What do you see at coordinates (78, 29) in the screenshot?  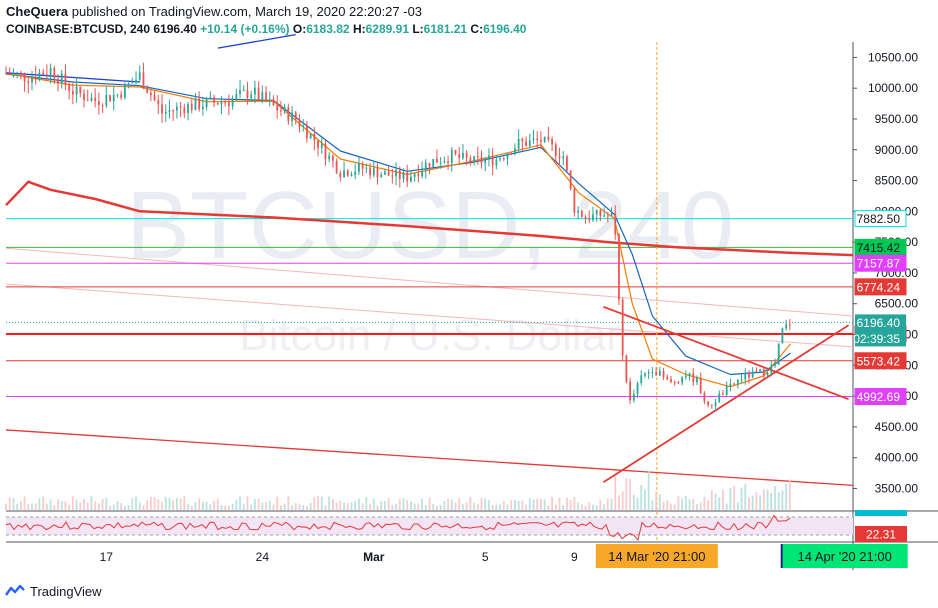 I see `symbol-label: COINBASE:BTCUSD, 240` at bounding box center [78, 29].